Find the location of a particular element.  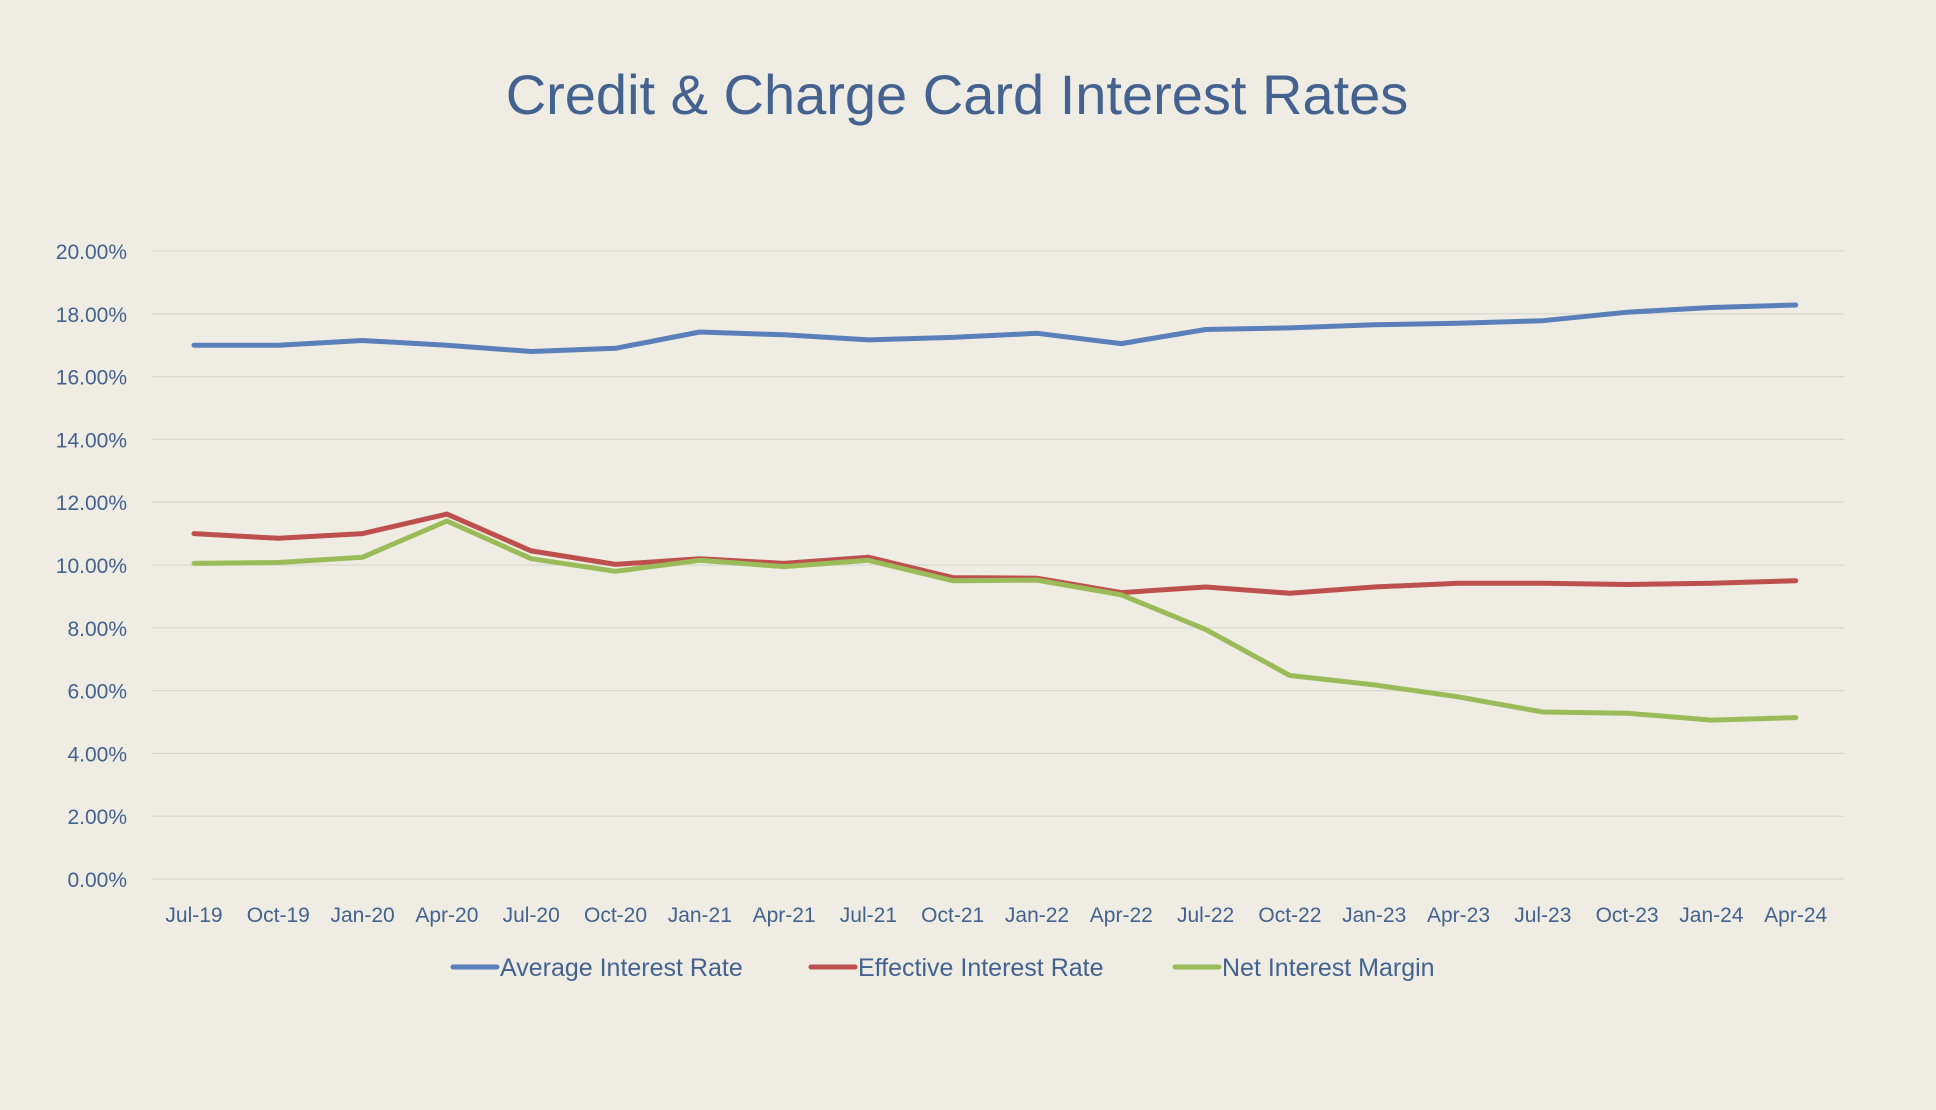

x-tick-label: Oct-22 is located at coordinates (1289, 915).